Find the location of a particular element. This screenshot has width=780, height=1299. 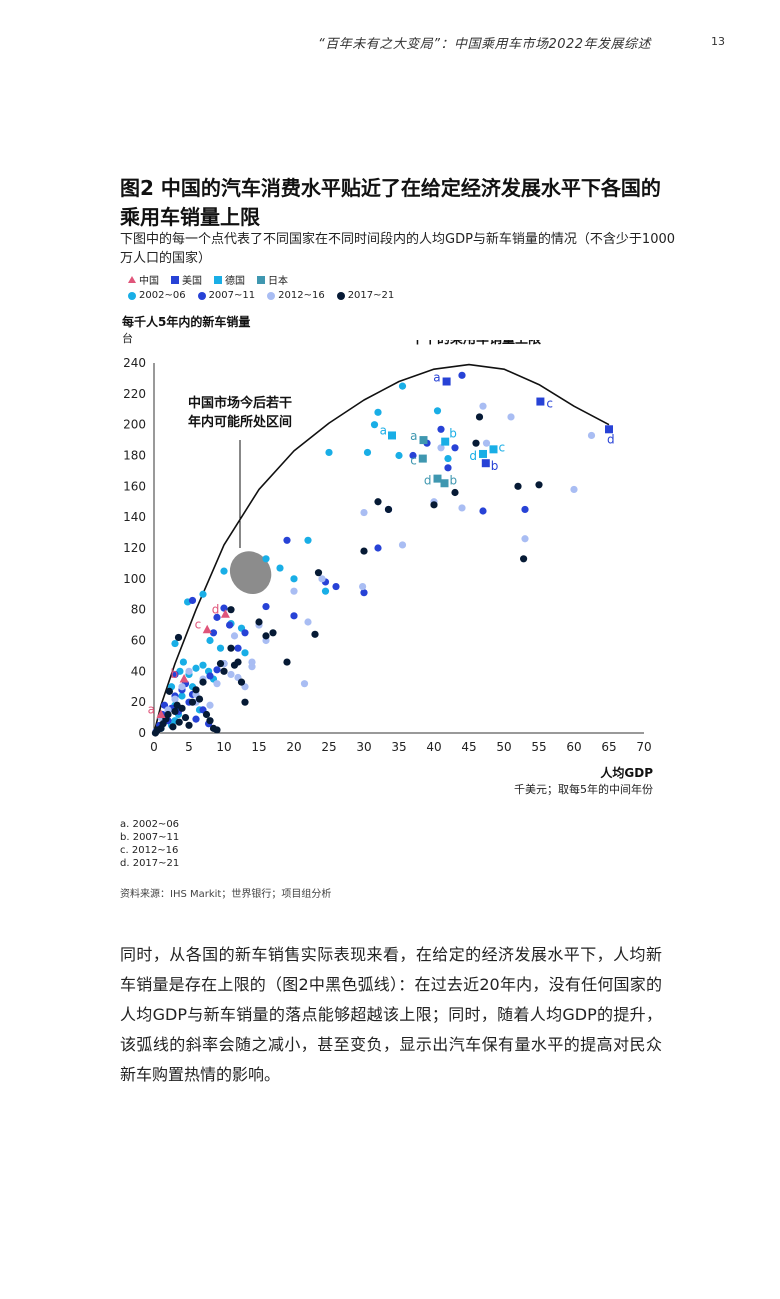

point-label: a is located at coordinates (383, 430).